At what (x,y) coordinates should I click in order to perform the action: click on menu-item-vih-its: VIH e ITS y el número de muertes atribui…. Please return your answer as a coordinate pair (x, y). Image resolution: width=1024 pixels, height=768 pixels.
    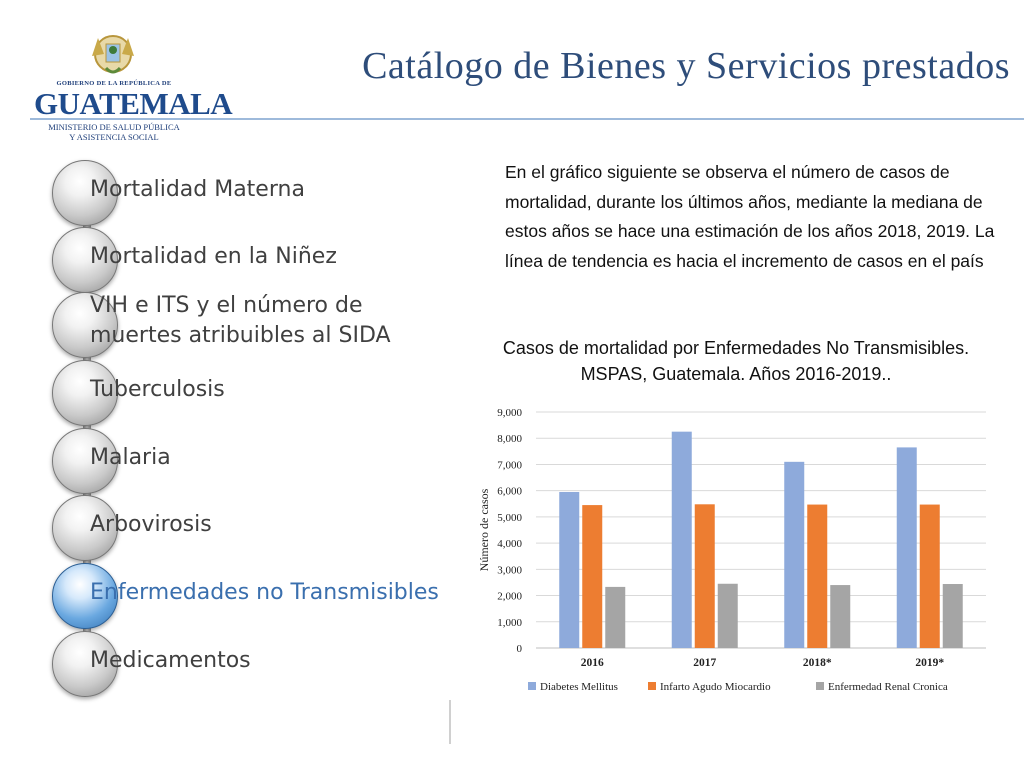
    Looking at the image, I should click on (260, 325).